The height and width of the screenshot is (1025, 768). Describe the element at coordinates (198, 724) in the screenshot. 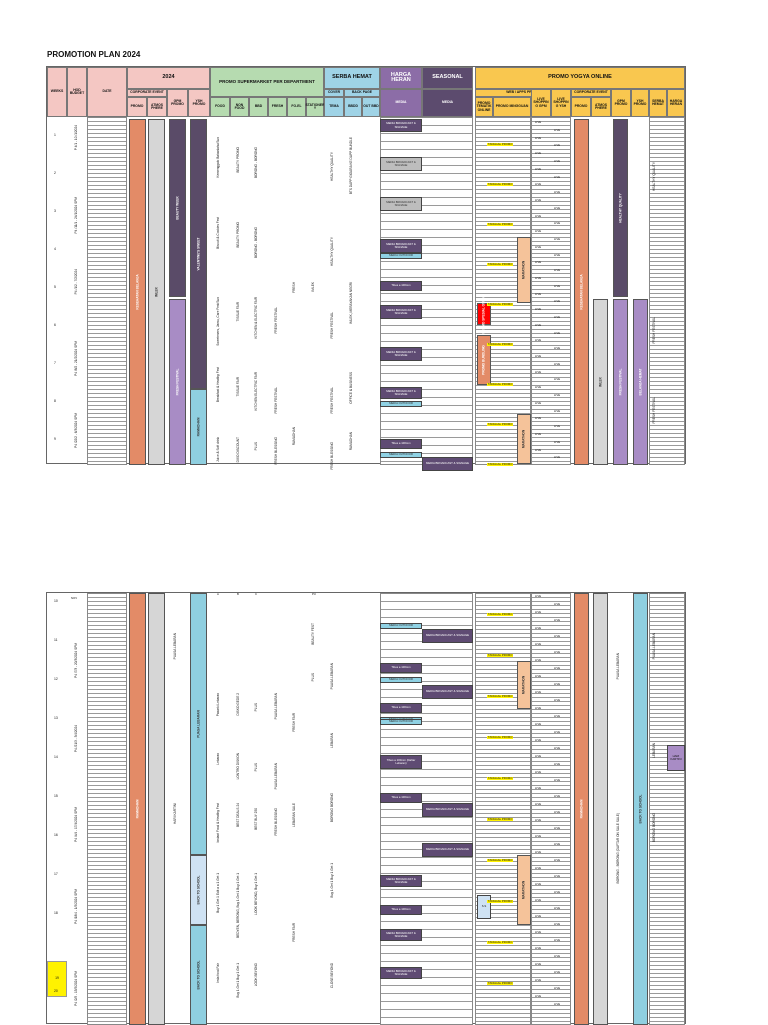

I see `bar-puasa-lebaran: PUASA LEBARAN` at that location.